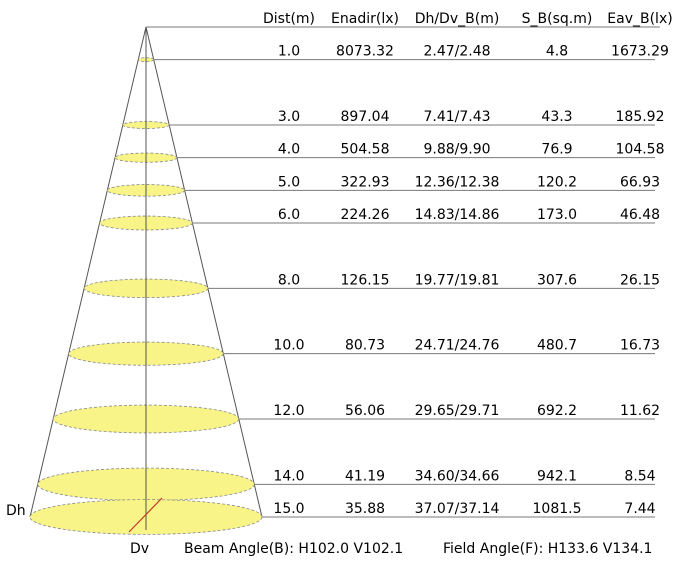 The width and height of the screenshot is (689, 570). I want to click on eav-value: 46.48, so click(640, 215).